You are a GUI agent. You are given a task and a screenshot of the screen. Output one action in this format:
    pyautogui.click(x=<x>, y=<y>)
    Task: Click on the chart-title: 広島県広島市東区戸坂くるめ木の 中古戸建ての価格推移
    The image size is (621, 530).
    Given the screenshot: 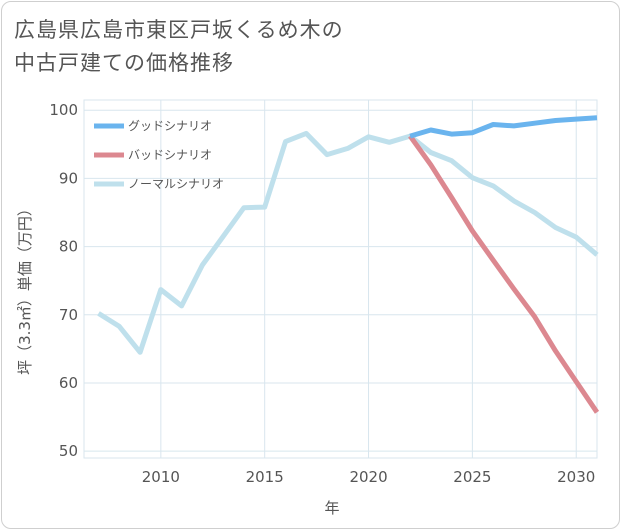 What is the action you would take?
    pyautogui.click(x=309, y=47)
    